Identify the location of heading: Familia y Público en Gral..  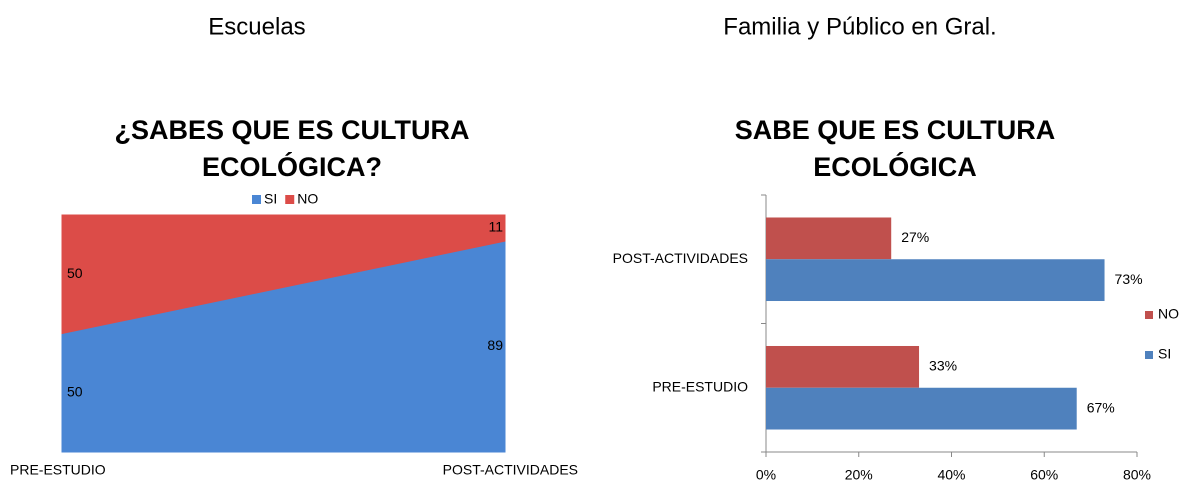
(859, 26).